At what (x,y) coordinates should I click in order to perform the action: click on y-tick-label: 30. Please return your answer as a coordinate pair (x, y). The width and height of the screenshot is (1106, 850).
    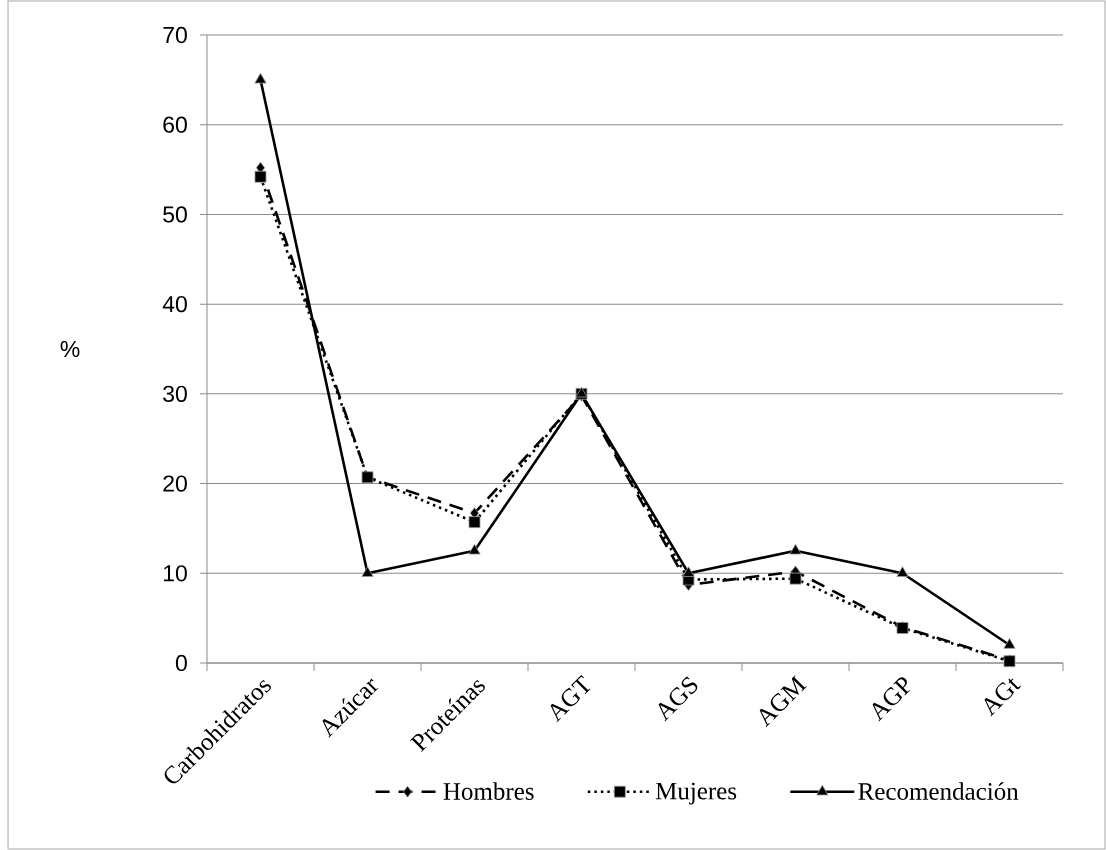
    Looking at the image, I should click on (175, 393).